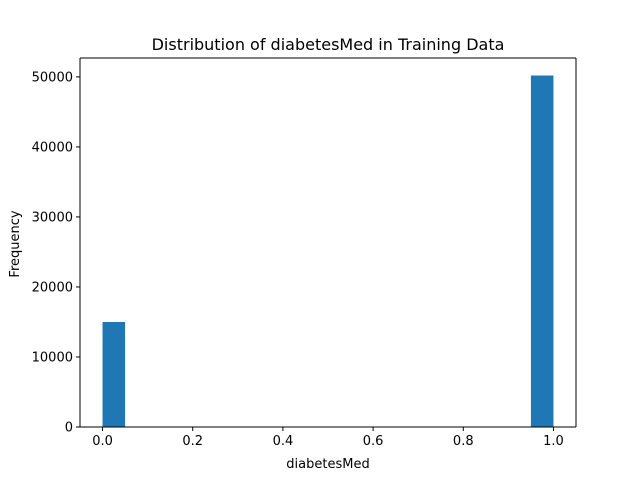 Image resolution: width=640 pixels, height=480 pixels. I want to click on x-tick-label: 0.2, so click(192, 441).